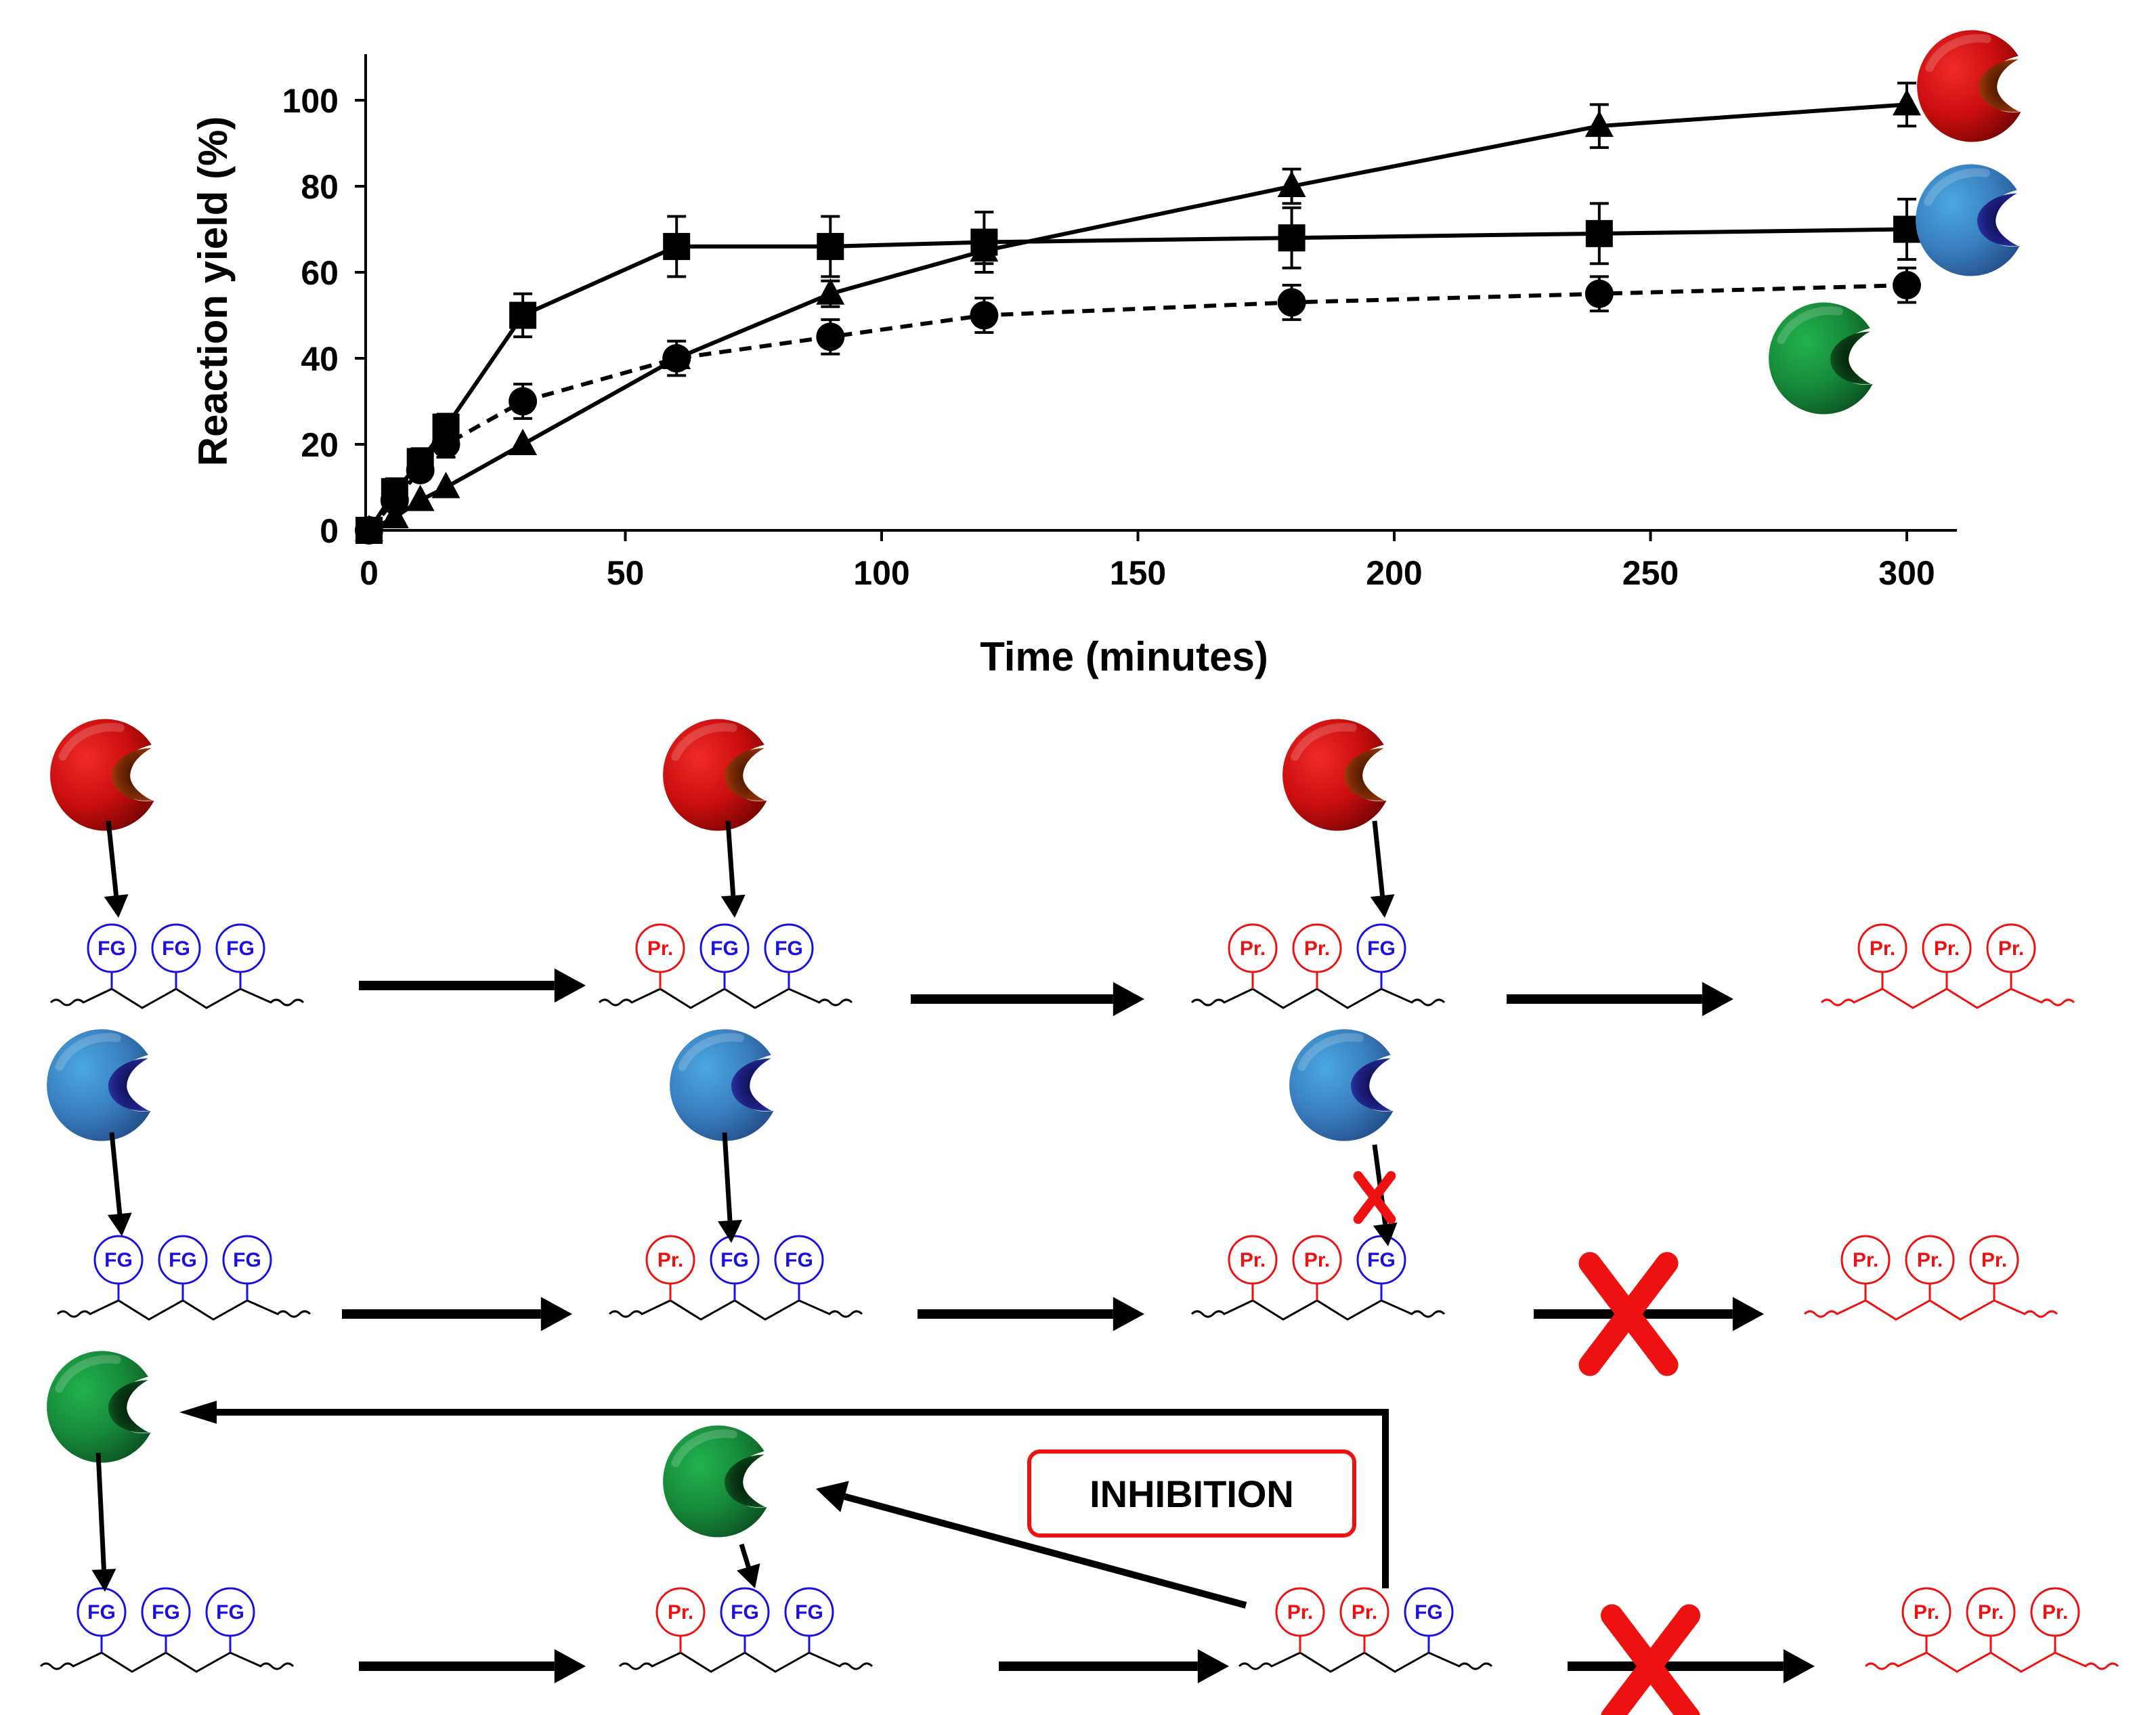  What do you see at coordinates (1192, 1494) in the screenshot?
I see `inhibition-label: INHIBITION` at bounding box center [1192, 1494].